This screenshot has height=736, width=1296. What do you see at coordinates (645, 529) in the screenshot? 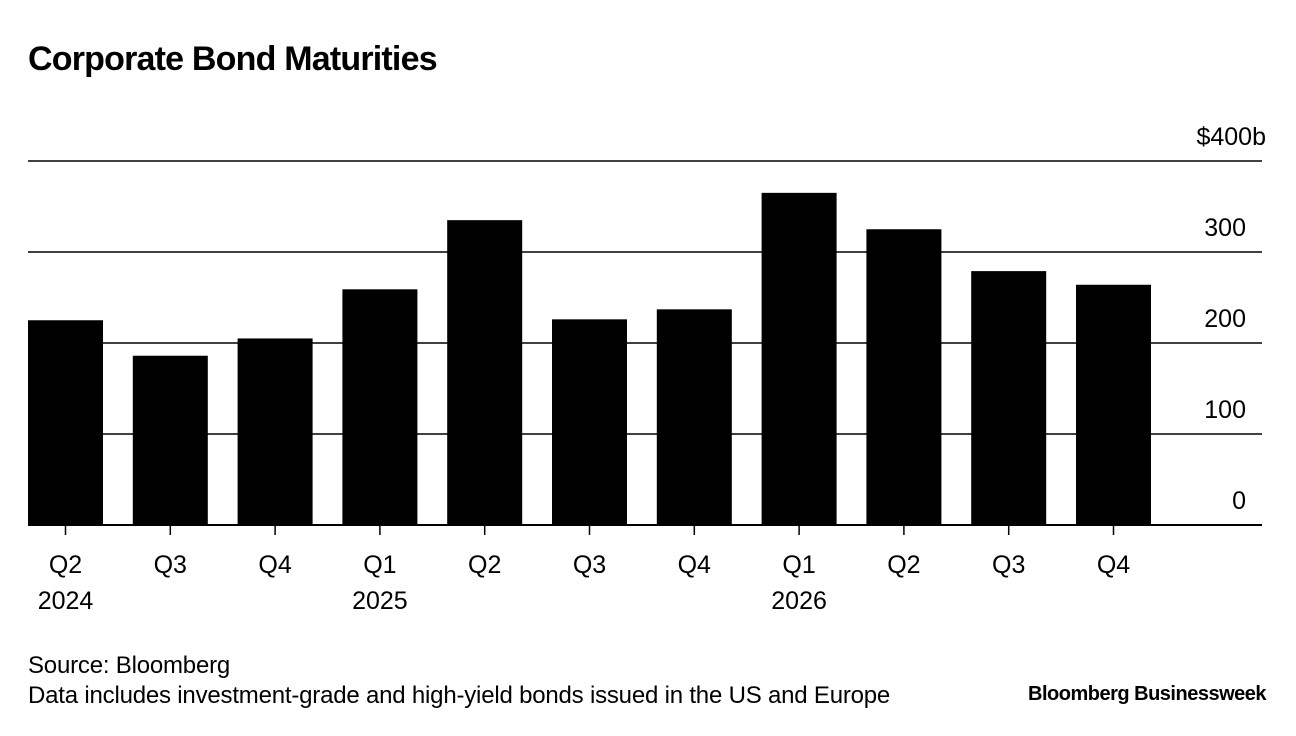
I see `axes` at bounding box center [645, 529].